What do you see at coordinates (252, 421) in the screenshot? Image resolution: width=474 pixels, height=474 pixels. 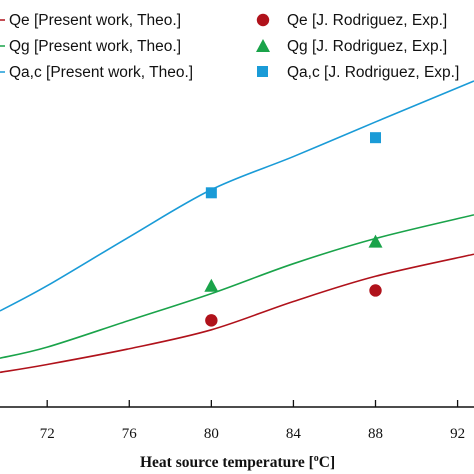 I see `x-axis-ticks: 72 76 80 84 88 92` at bounding box center [252, 421].